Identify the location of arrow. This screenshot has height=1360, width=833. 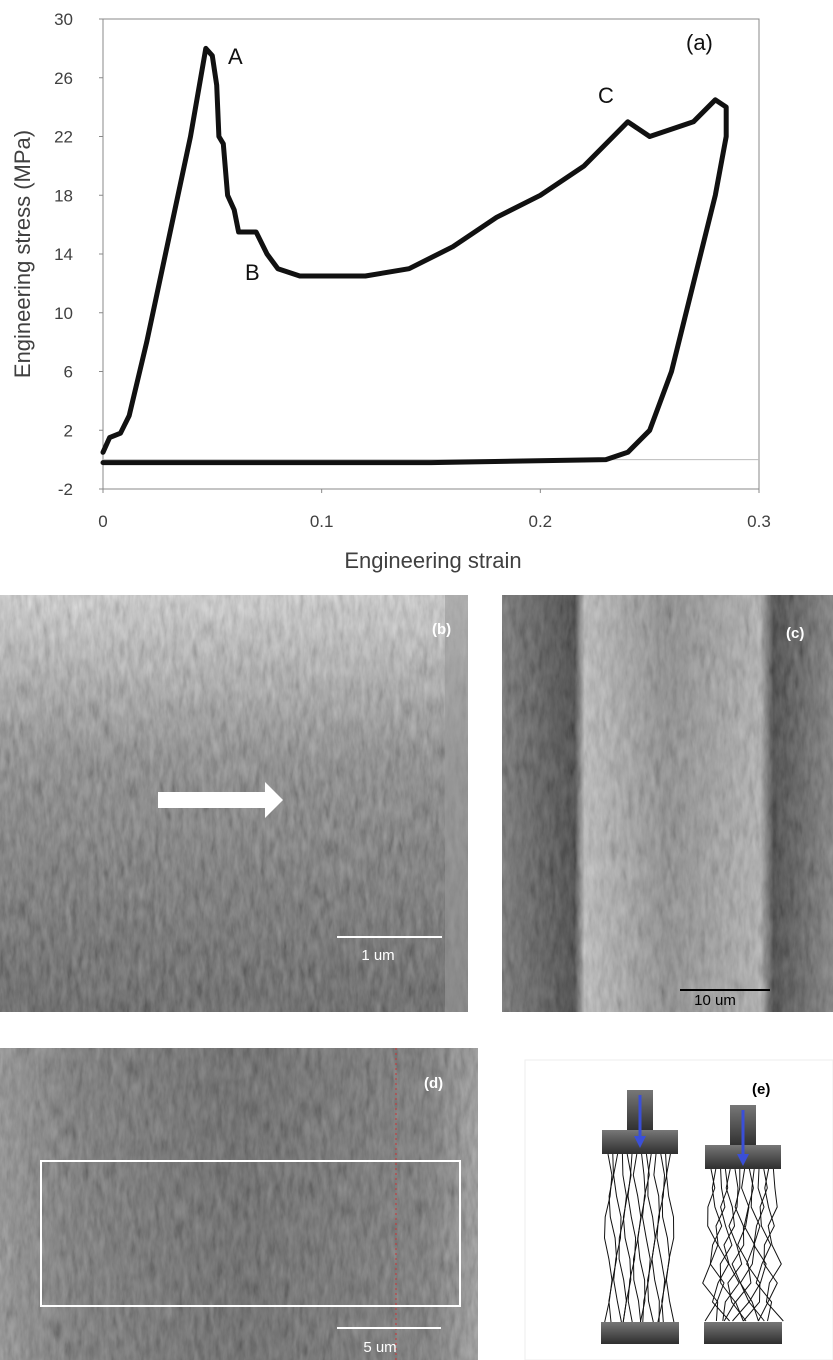
(220, 800).